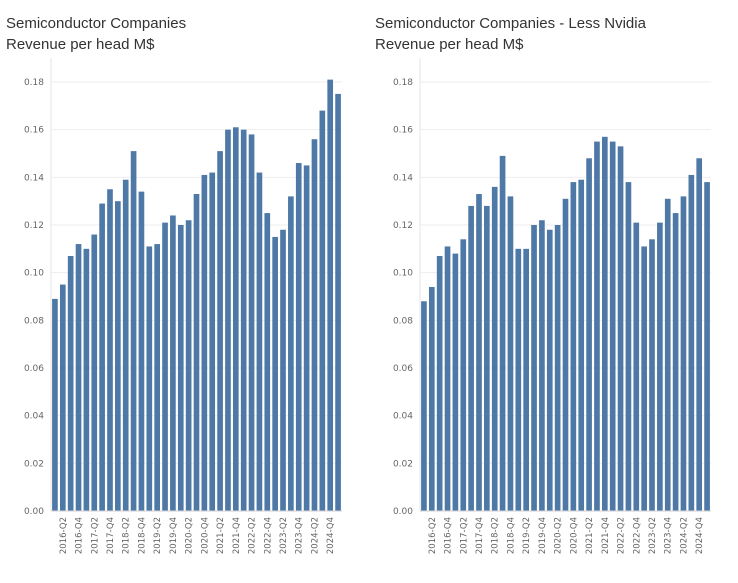 The height and width of the screenshot is (583, 738). I want to click on x-tick-label: 2016-Q4, so click(449, 535).